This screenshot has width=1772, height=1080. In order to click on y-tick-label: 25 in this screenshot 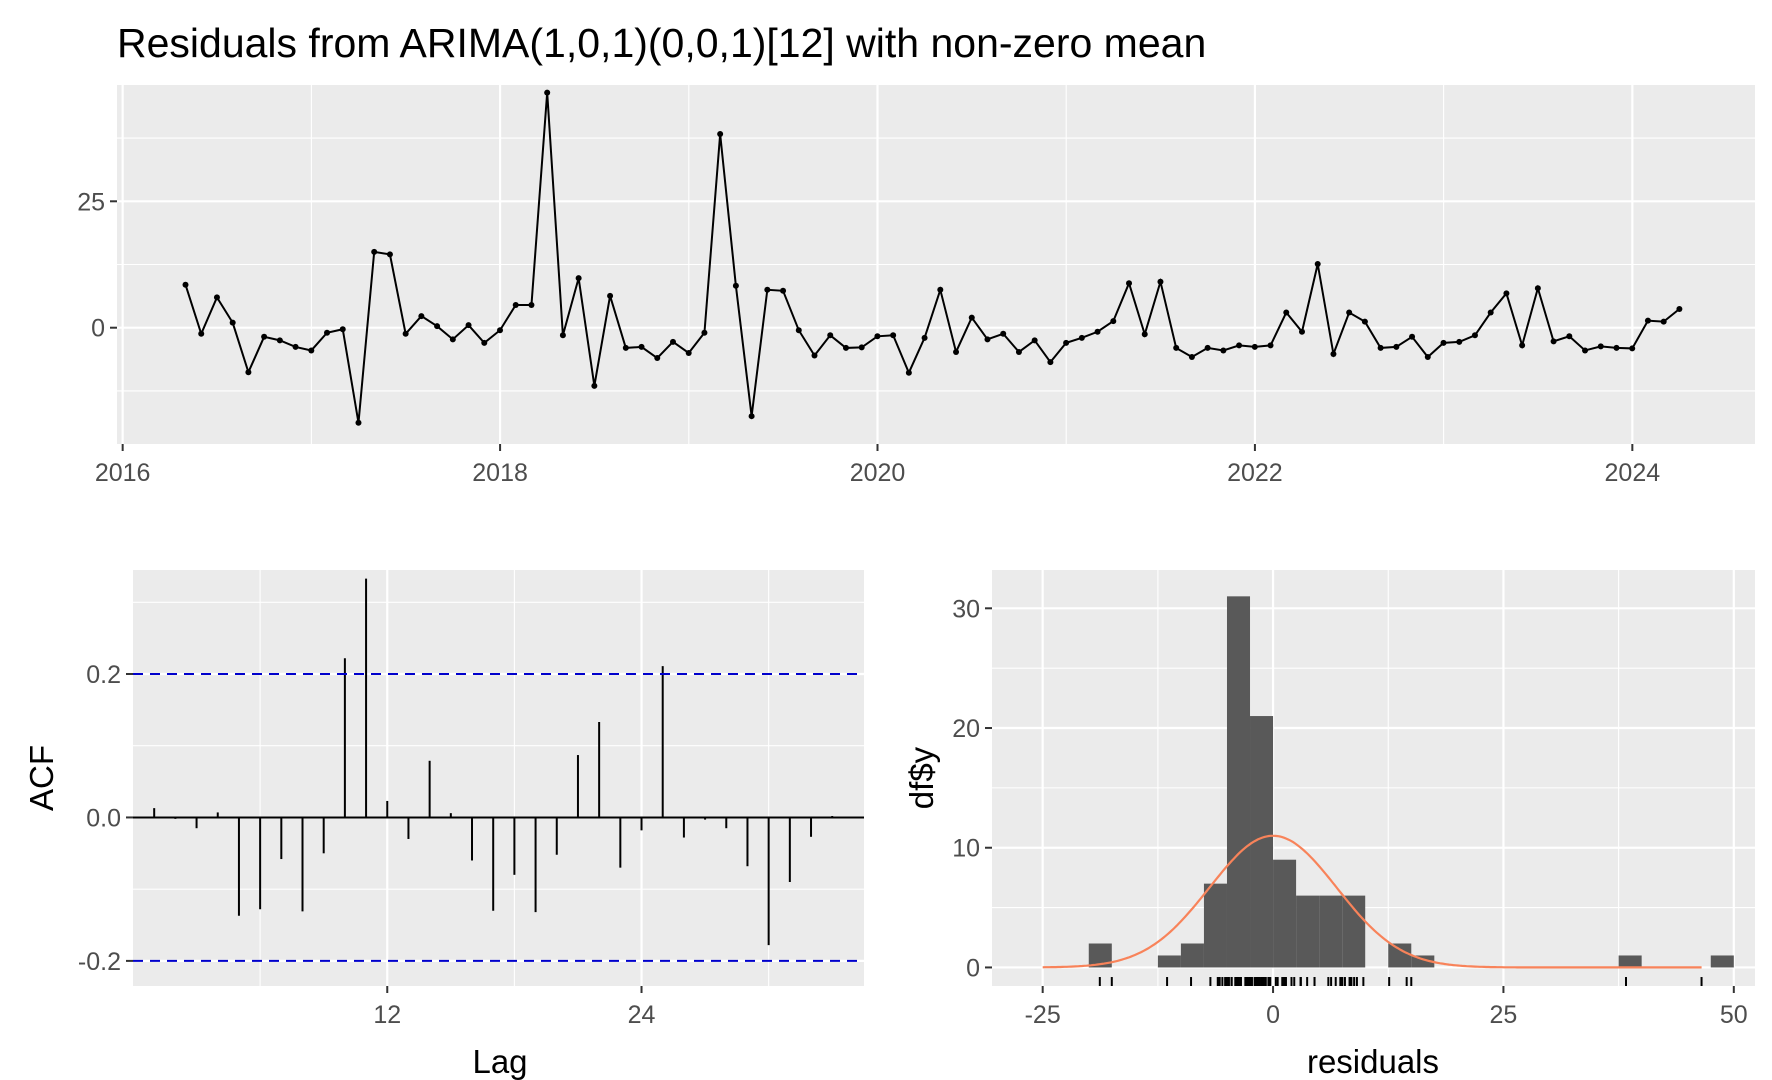, I will do `click(91, 202)`.